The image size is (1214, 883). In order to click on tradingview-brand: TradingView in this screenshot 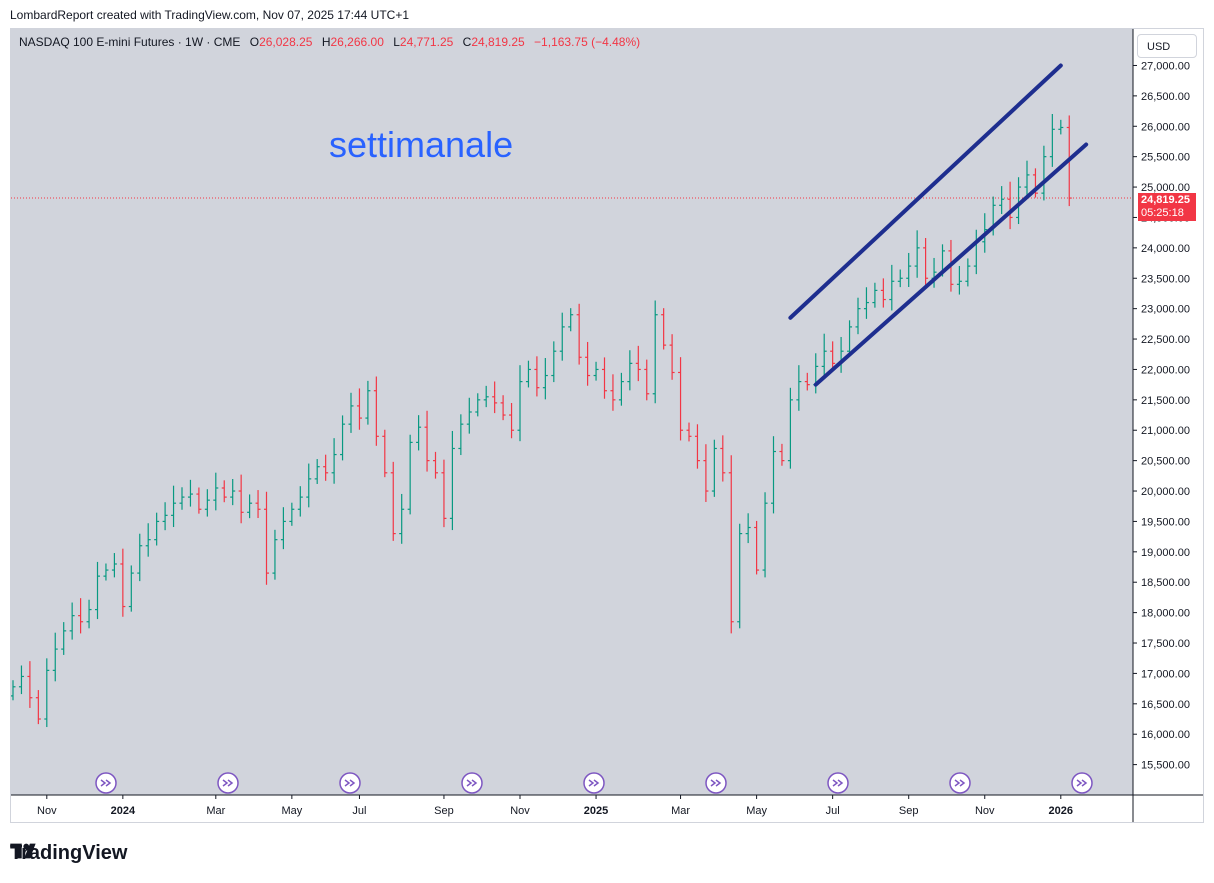, I will do `click(68, 853)`.